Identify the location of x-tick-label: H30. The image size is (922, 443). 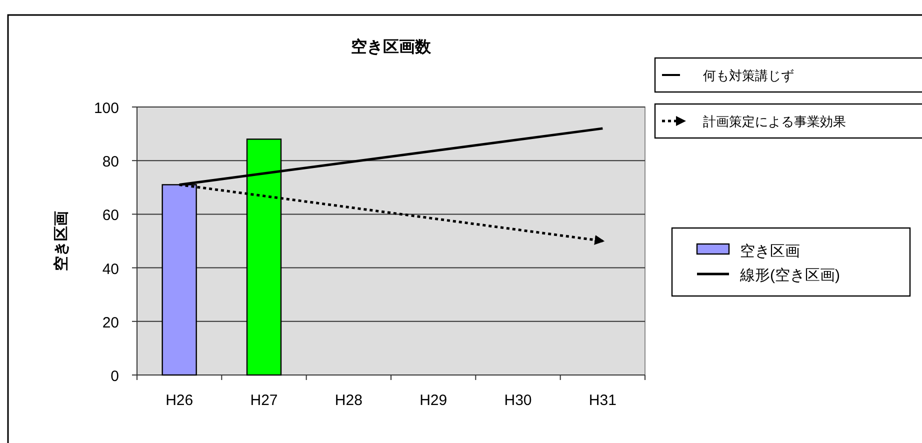
(518, 400).